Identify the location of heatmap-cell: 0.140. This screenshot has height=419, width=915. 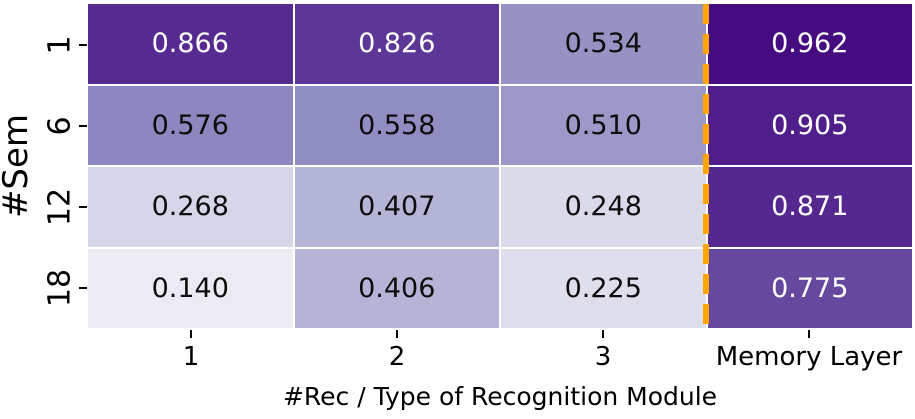
(190, 288).